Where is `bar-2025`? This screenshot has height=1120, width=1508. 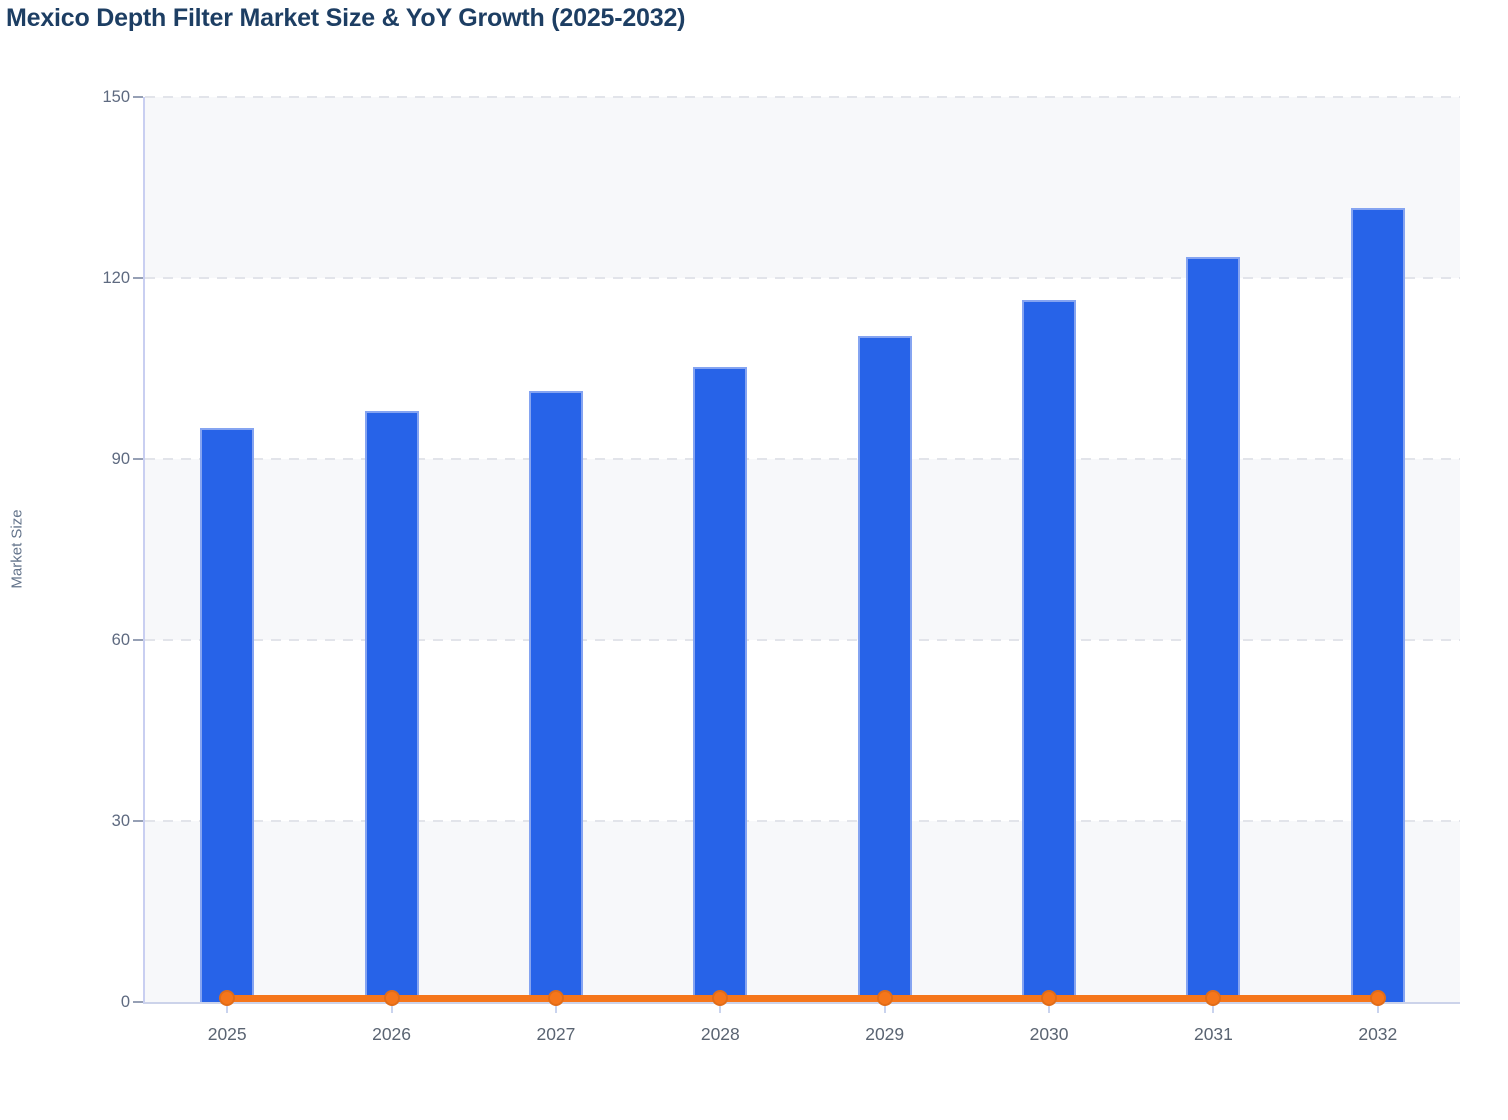
bar-2025 is located at coordinates (227, 714).